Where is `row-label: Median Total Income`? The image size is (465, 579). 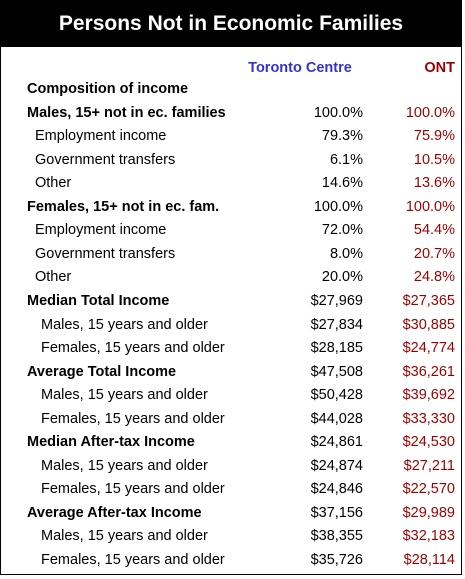
row-label: Median Total Income is located at coordinates (98, 300).